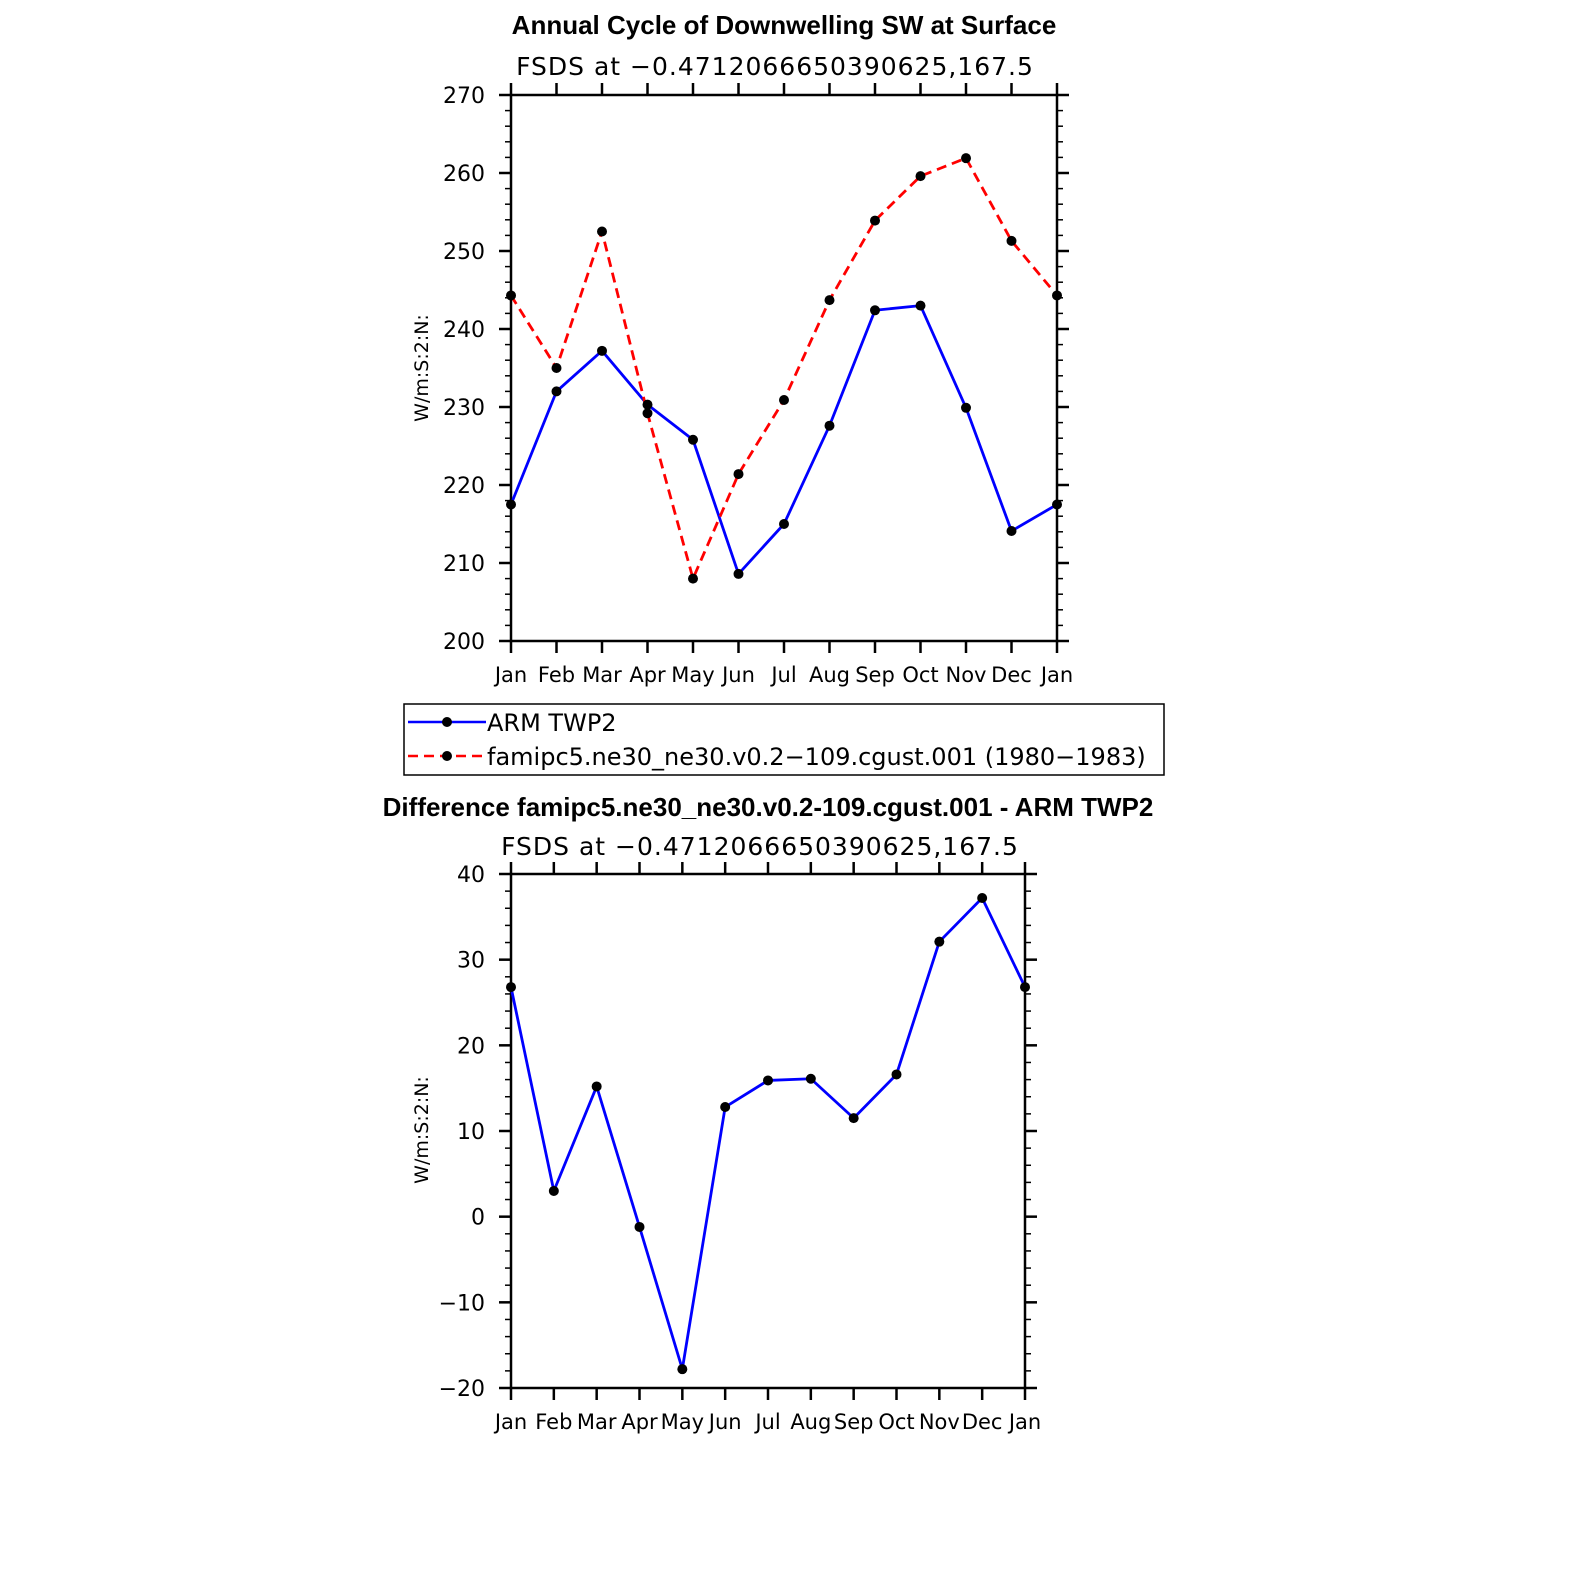 Image resolution: width=1574 pixels, height=1574 pixels. What do you see at coordinates (464, 174) in the screenshot?
I see `y-tick-label: 260` at bounding box center [464, 174].